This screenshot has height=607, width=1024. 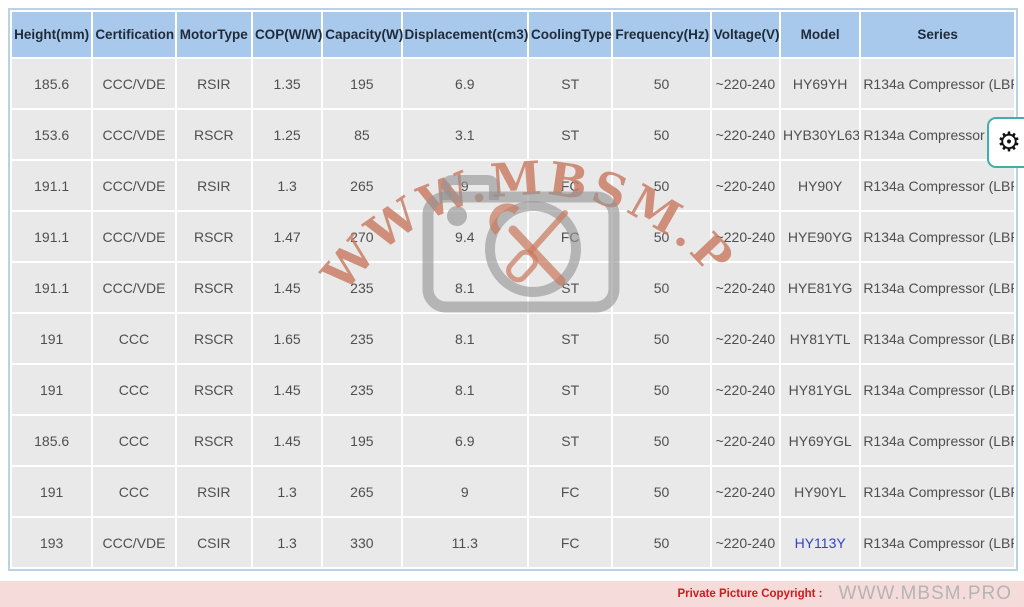 I want to click on column-header: COP(W/W), so click(x=287, y=34).